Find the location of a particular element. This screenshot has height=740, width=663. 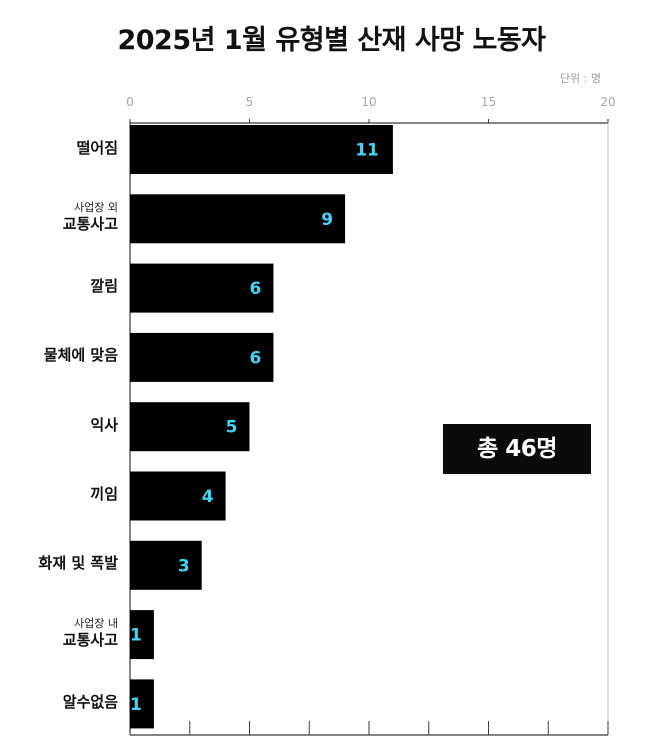

category-label: 화재 및 폭발 is located at coordinates (59, 563).